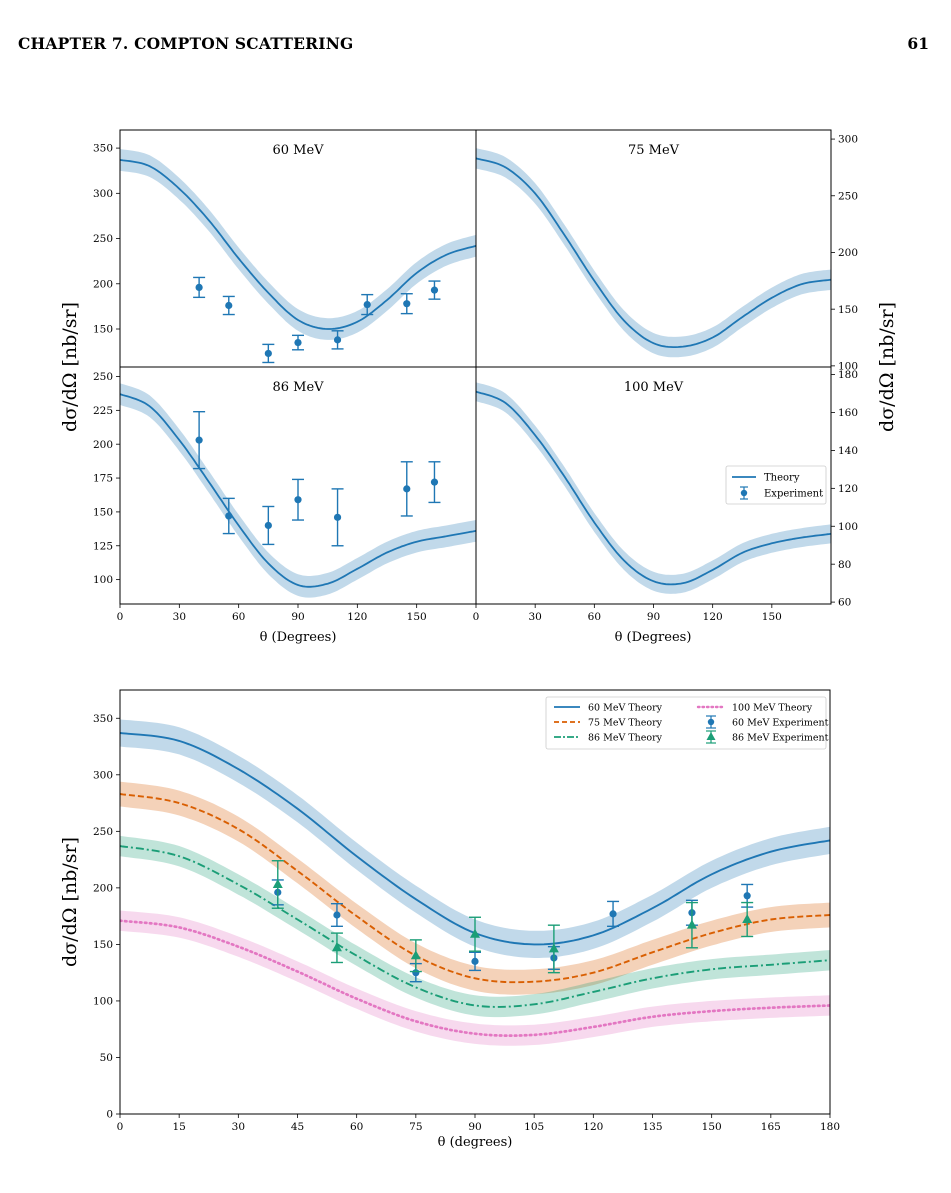 The width and height of the screenshot is (951, 1193). I want to click on legend-label: 75 MeV Theory, so click(625, 723).